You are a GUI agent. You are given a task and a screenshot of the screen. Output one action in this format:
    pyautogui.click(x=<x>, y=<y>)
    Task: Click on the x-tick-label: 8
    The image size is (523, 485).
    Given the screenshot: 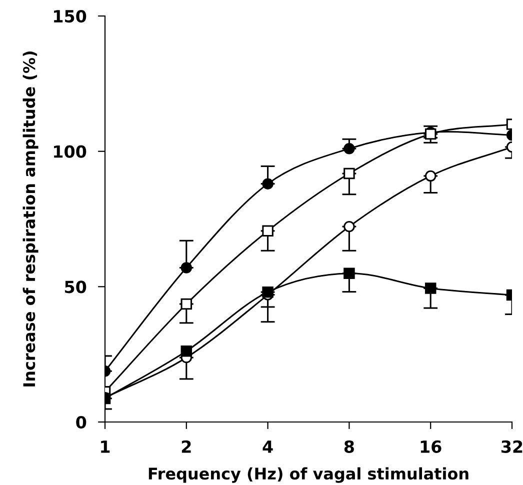 What is the action you would take?
    pyautogui.click(x=349, y=446)
    